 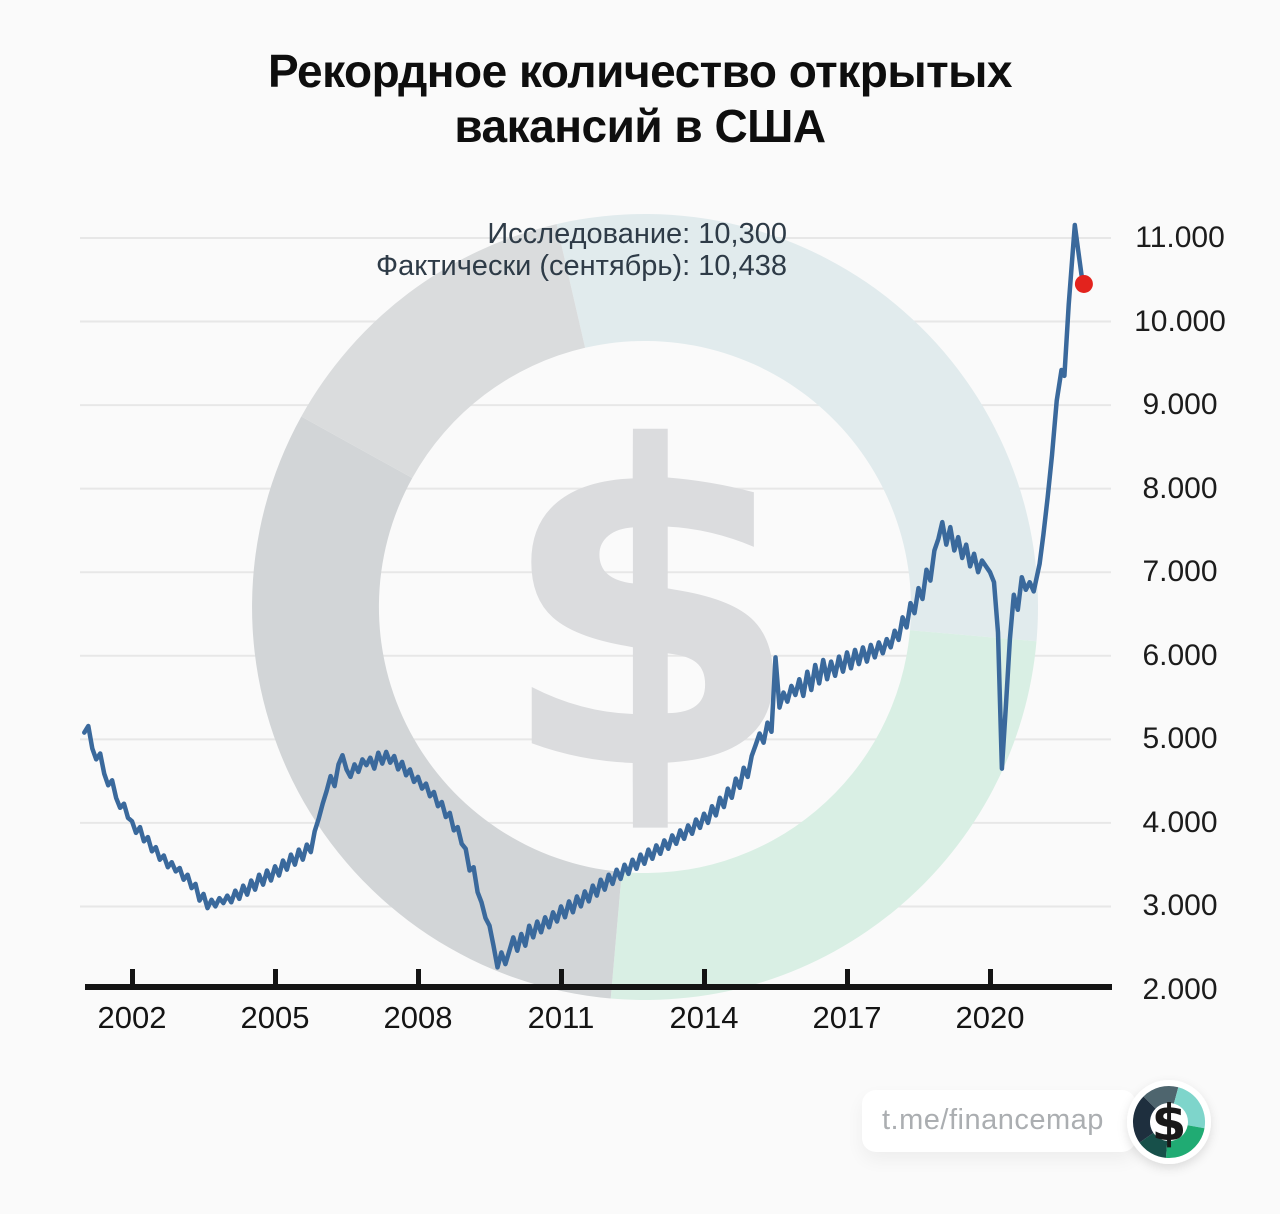 I want to click on x-axis-line, so click(x=598, y=987).